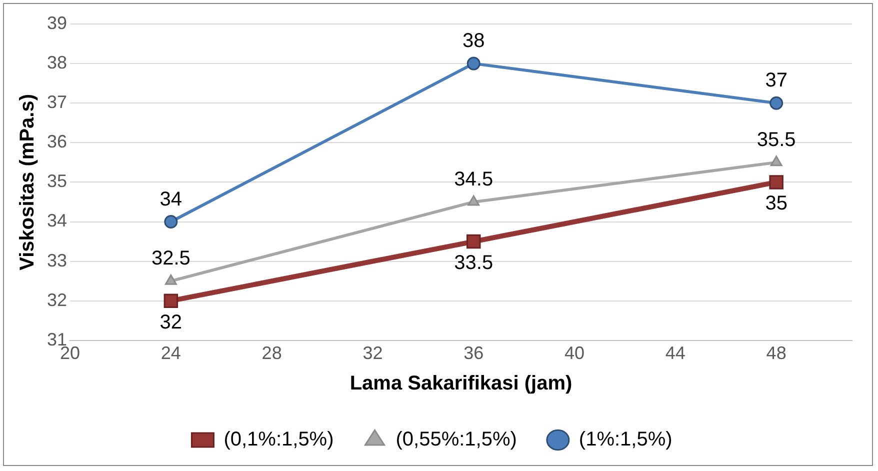 The image size is (878, 471). What do you see at coordinates (57, 102) in the screenshot?
I see `y-tick-label: 37` at bounding box center [57, 102].